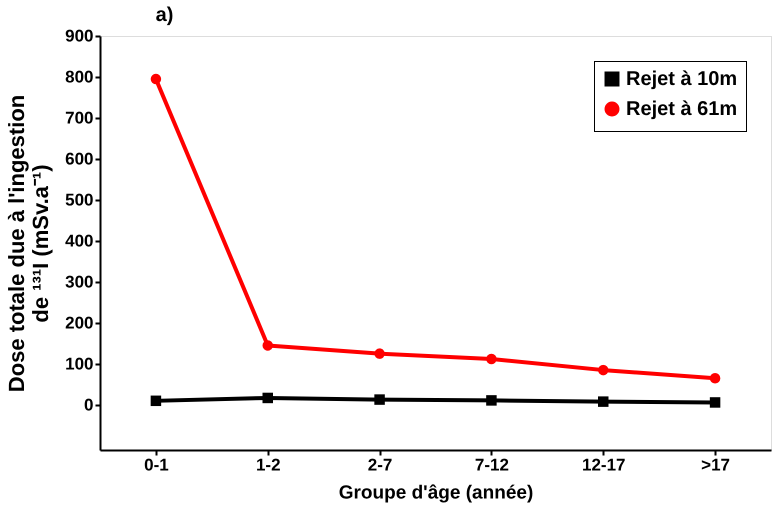 The width and height of the screenshot is (776, 507). I want to click on y-tick-label: 700, so click(79, 118).